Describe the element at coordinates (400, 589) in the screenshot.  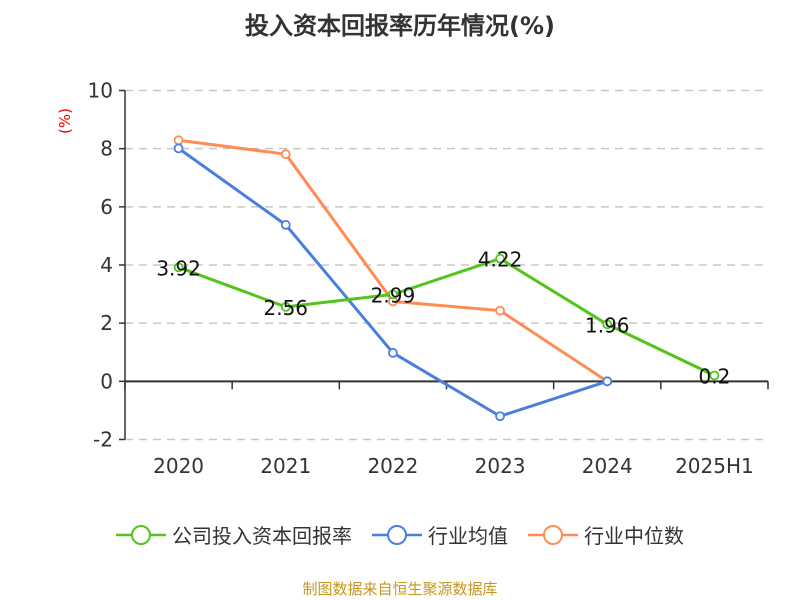
I see `source-note: 制图数据来自恒生聚源数据库` at that location.